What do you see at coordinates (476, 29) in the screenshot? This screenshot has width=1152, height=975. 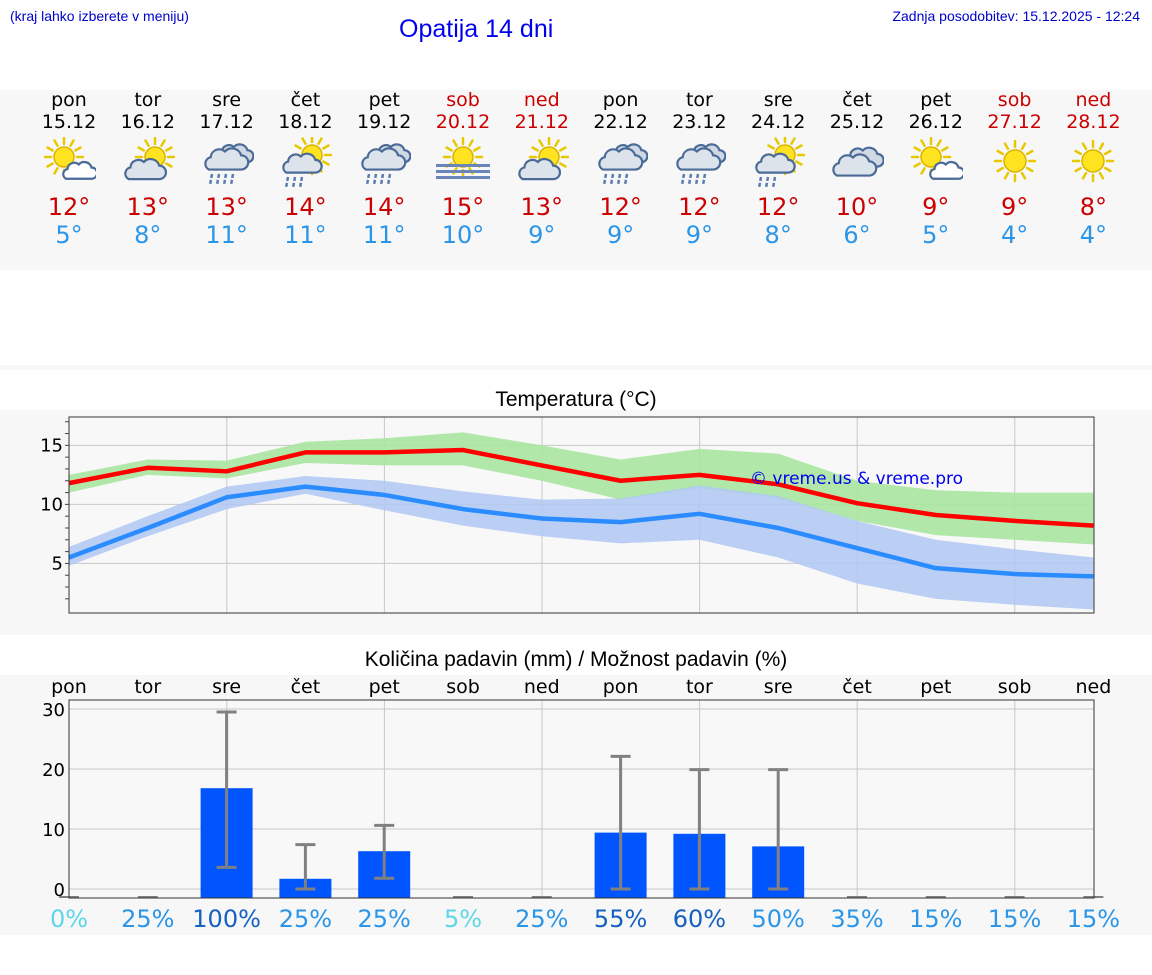 I see `page-title: Opatija 14 dni` at bounding box center [476, 29].